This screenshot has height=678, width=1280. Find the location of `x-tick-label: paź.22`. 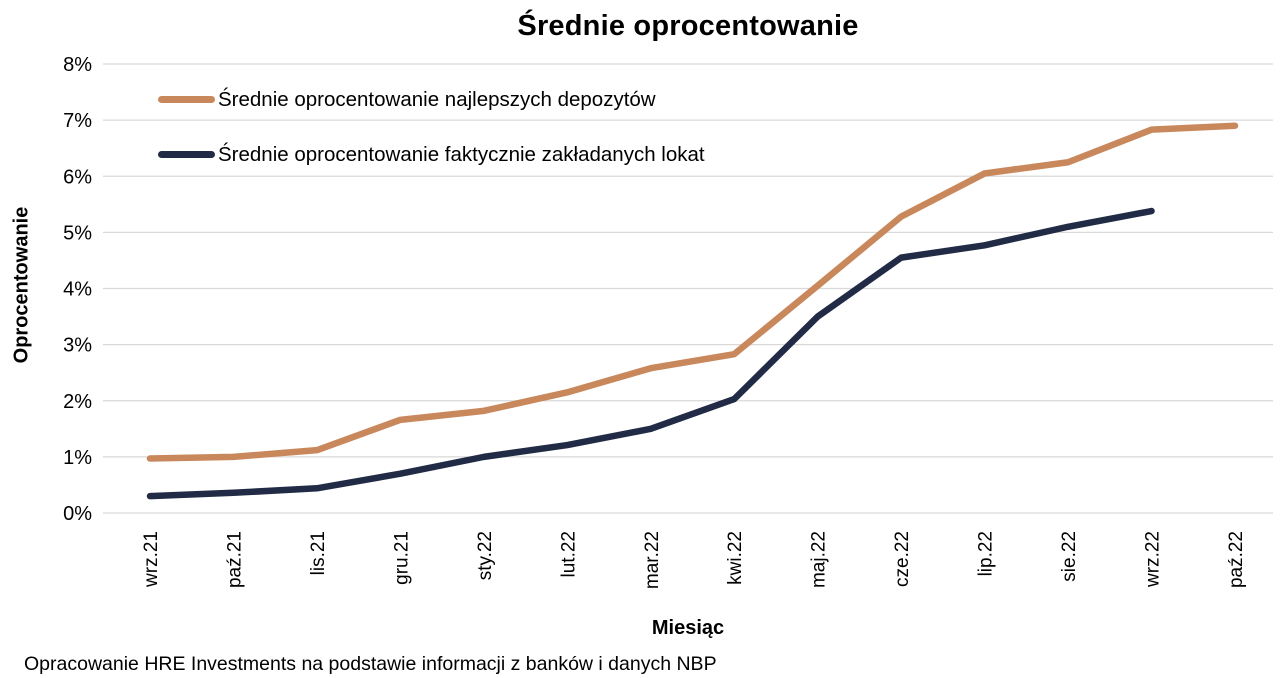

x-tick-label: paź.22 is located at coordinates (1236, 559).